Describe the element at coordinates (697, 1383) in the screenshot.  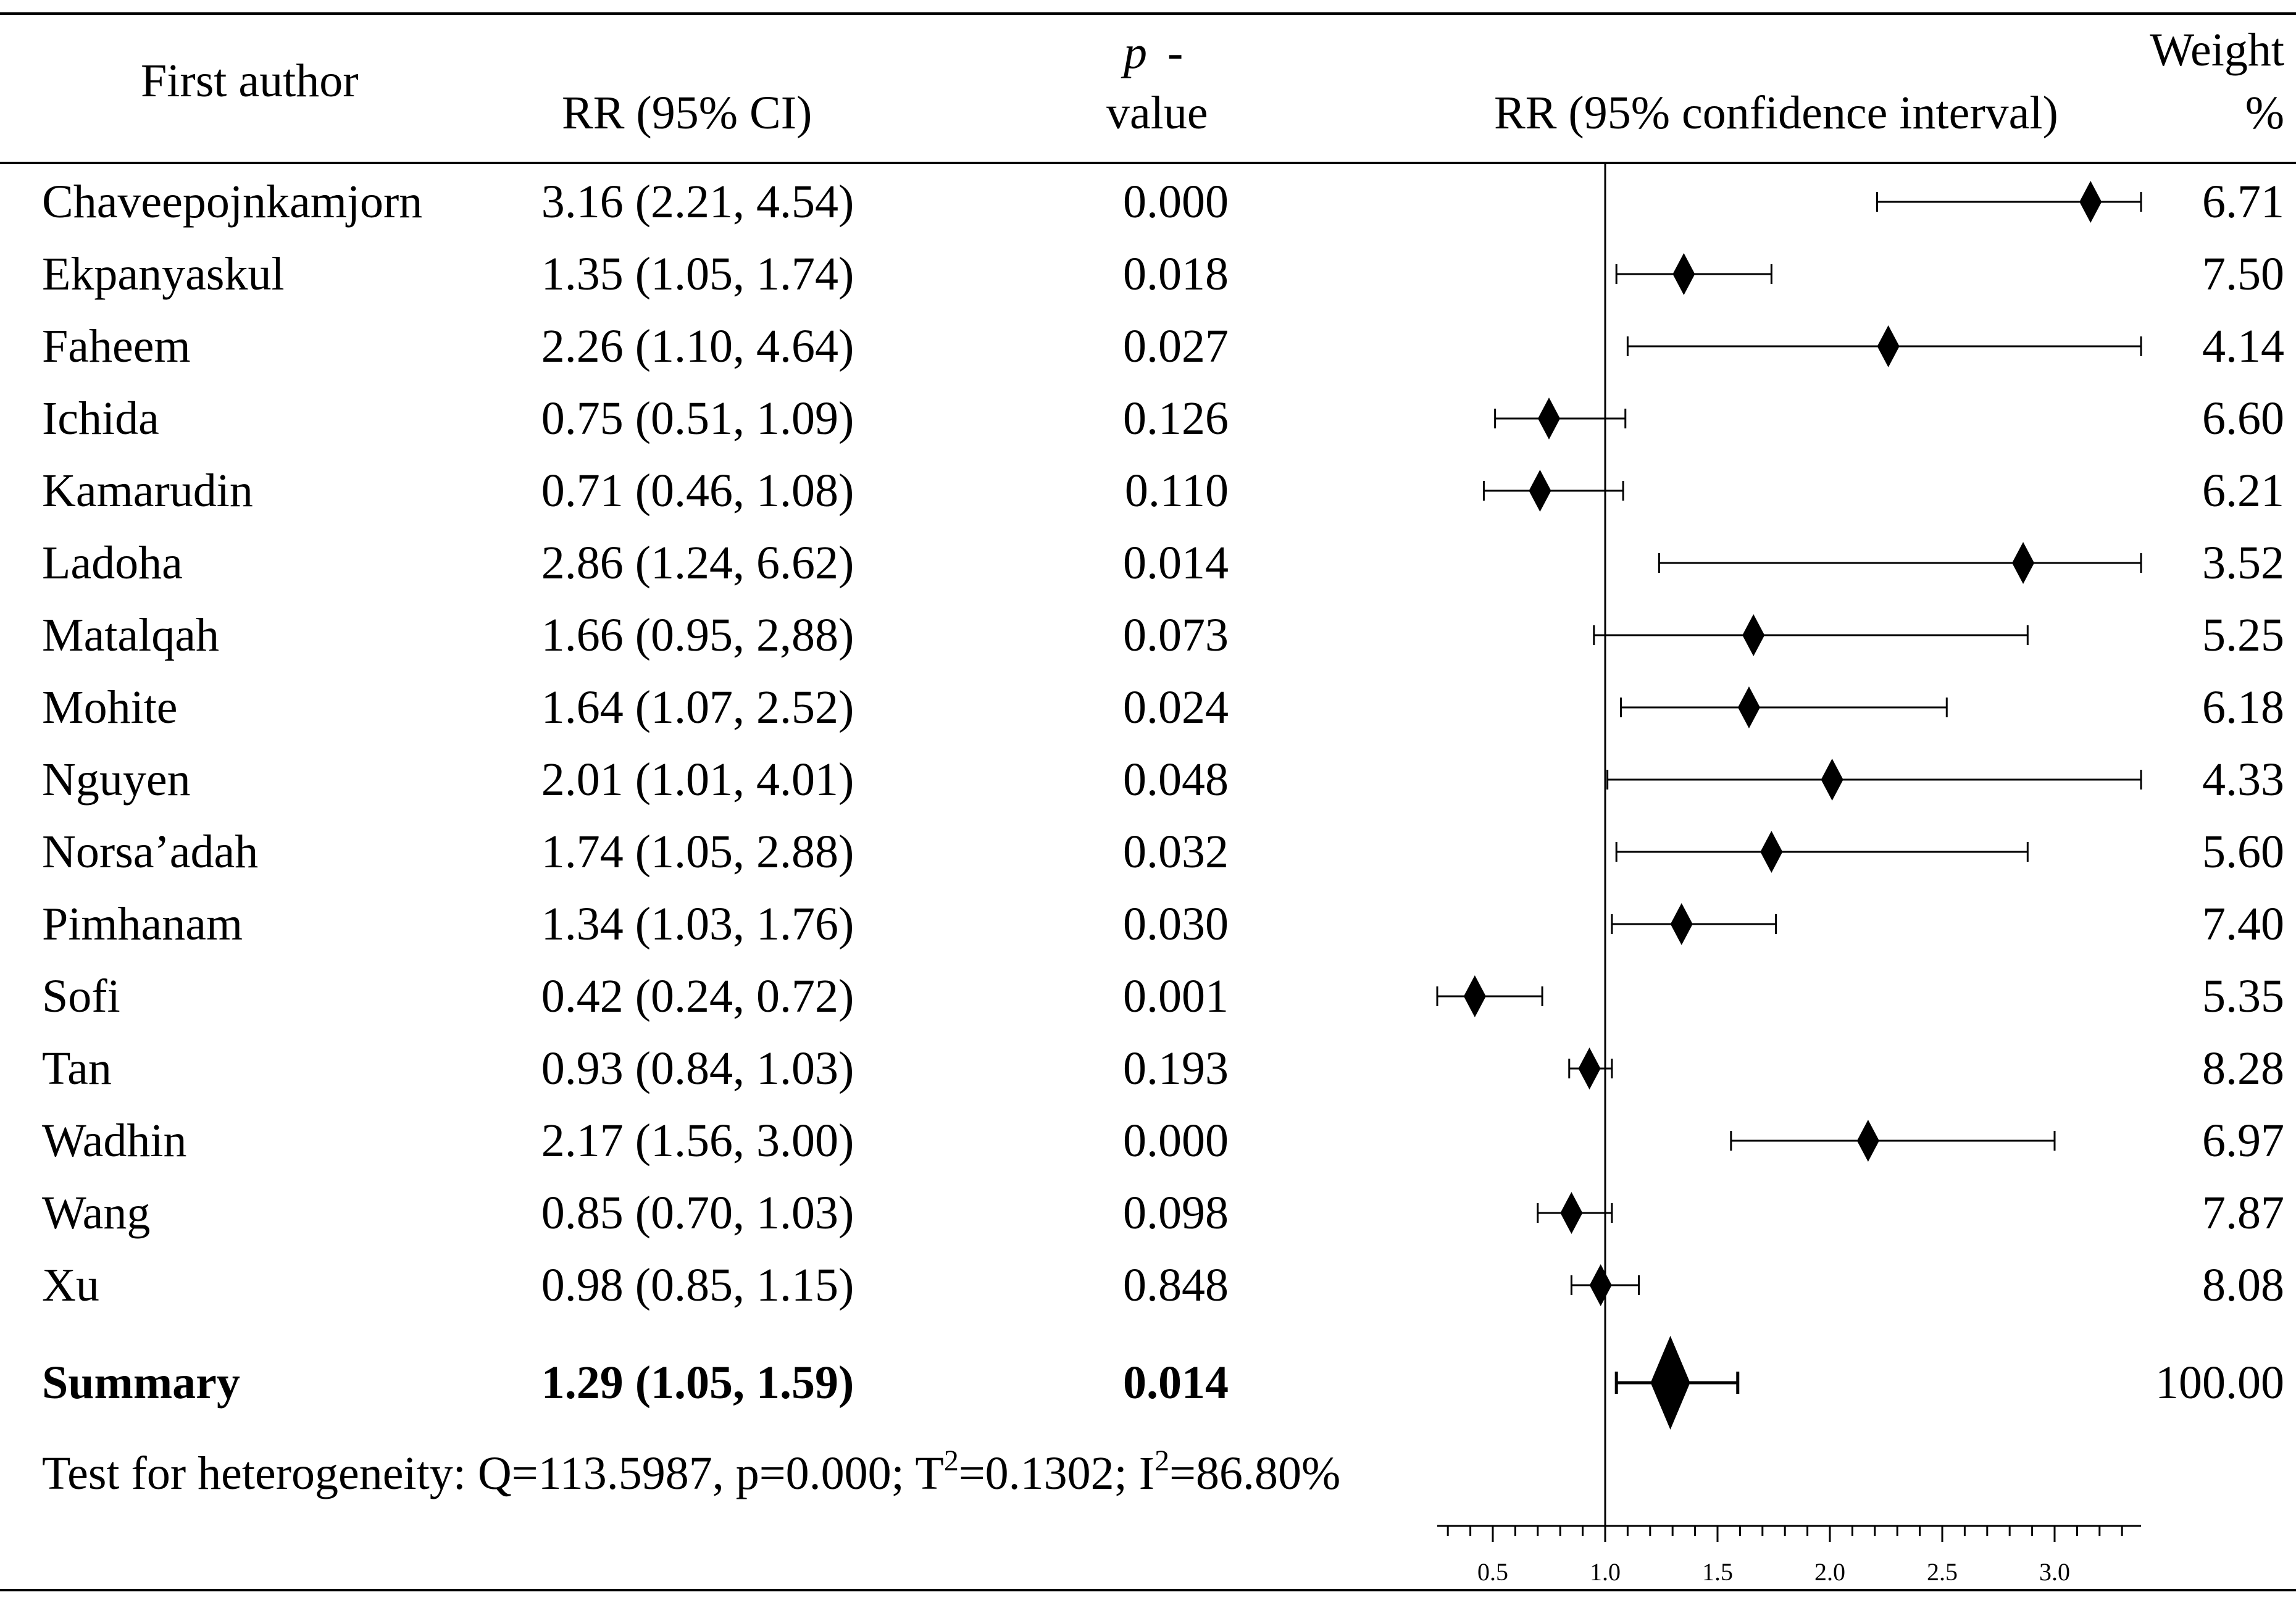
I see `summary-rr-ci: 1.29 (1.05, 1.59)` at that location.